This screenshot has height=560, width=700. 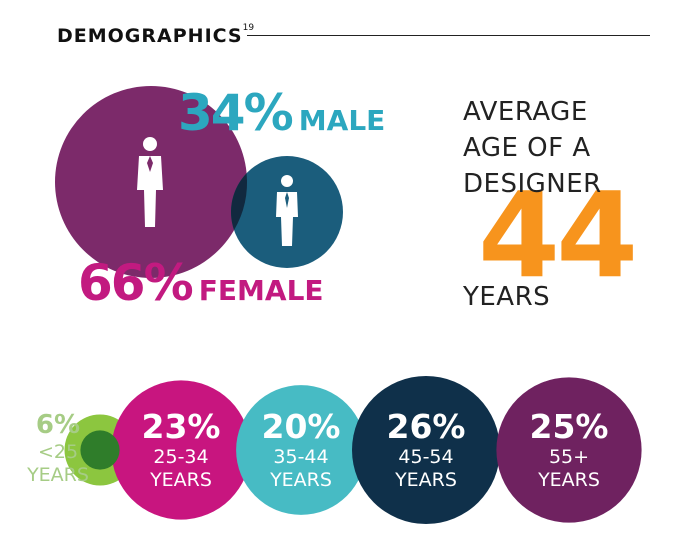 I want to click on age-range: 25-34, so click(x=181, y=457).